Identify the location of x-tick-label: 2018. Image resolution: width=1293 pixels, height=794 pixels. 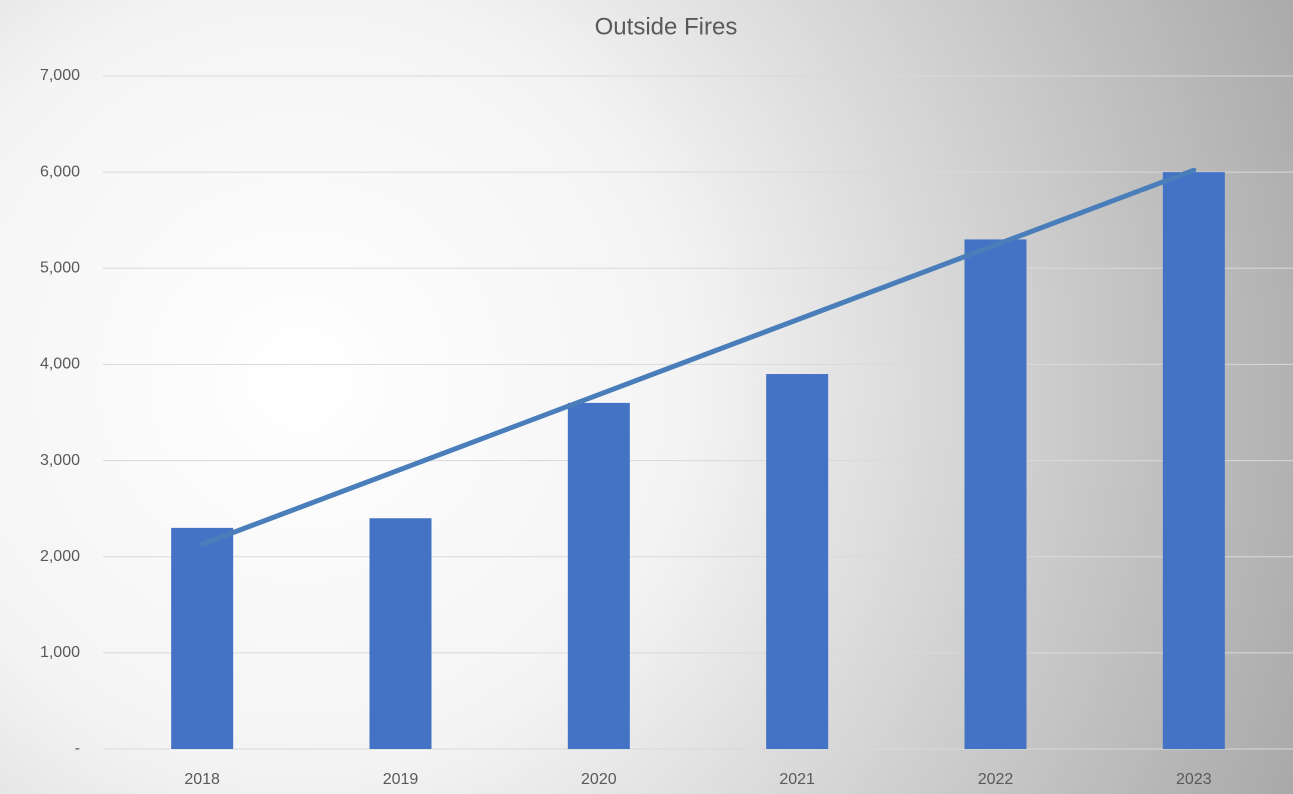
(202, 779).